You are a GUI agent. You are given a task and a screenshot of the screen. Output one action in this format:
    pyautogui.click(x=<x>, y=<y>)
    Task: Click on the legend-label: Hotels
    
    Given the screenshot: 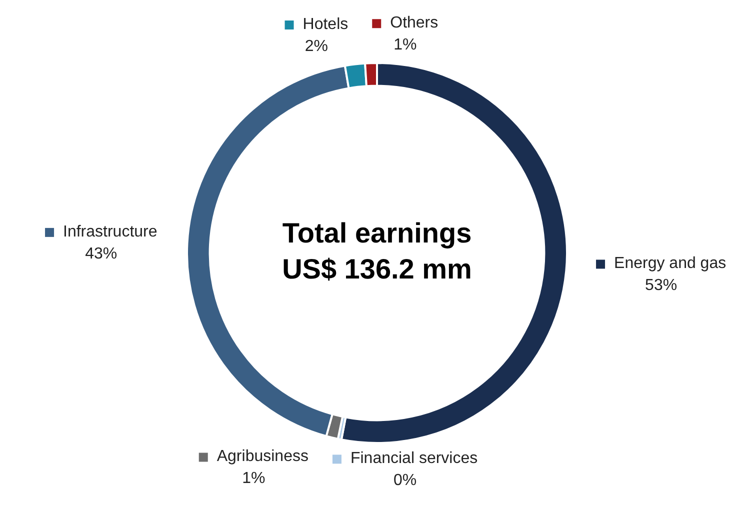 What is the action you would take?
    pyautogui.click(x=325, y=24)
    